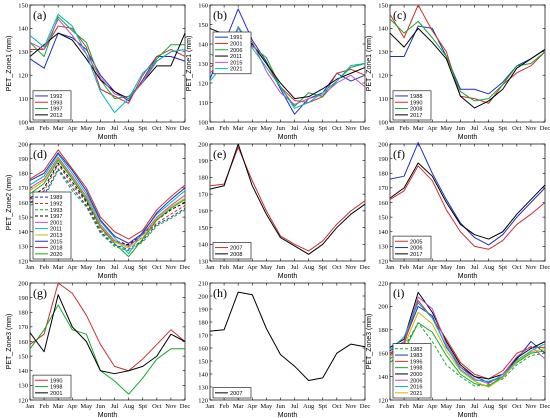 This screenshot has width=550, height=418. I want to click on legend-entry: 2011, so click(236, 57).